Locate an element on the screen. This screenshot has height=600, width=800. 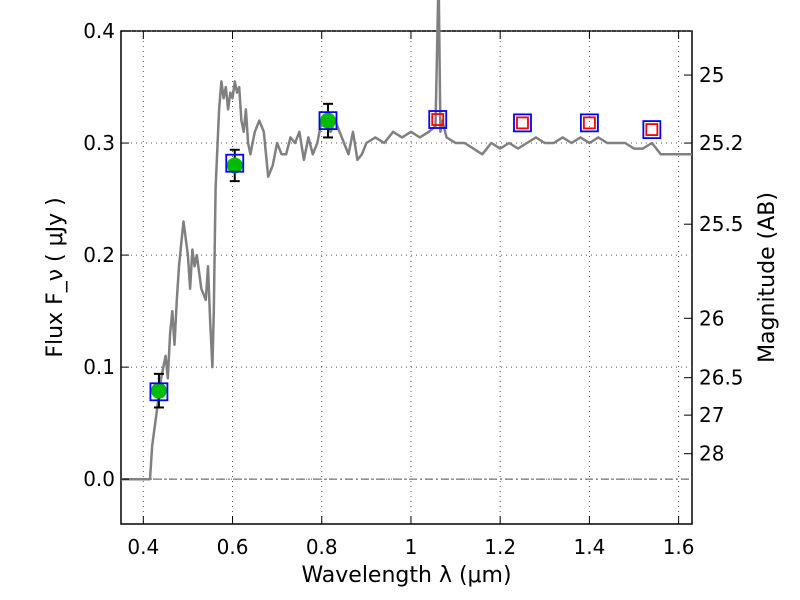
magnitude-tick-label: 25.5 is located at coordinates (721, 224).